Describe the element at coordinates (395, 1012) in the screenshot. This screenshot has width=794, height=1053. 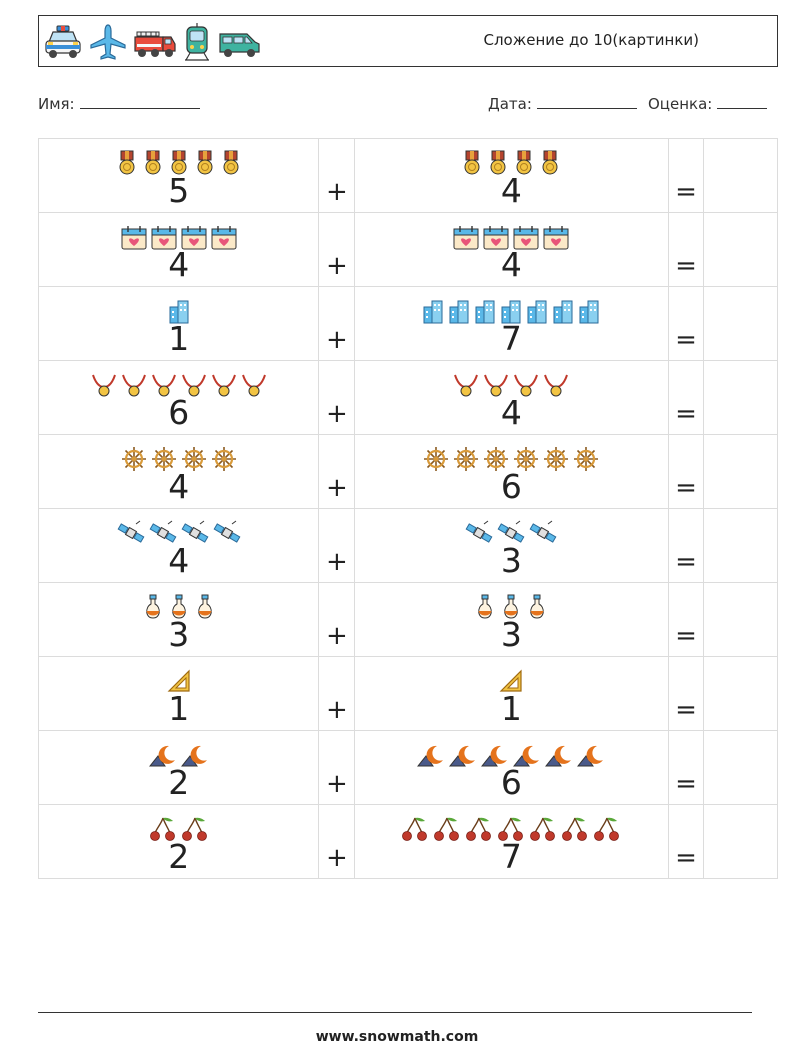
I see `footer-divider` at that location.